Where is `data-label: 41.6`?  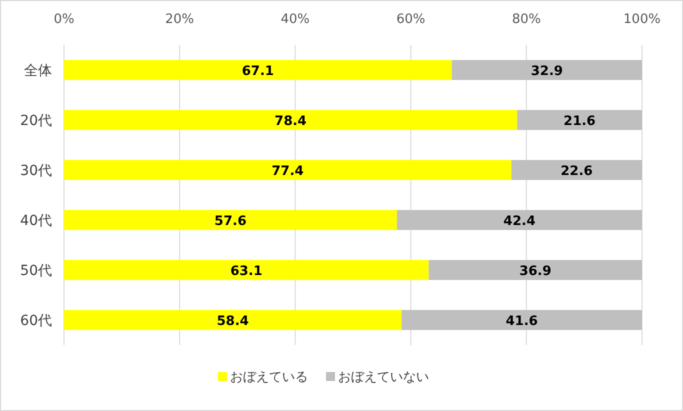 data-label: 41.6 is located at coordinates (522, 321).